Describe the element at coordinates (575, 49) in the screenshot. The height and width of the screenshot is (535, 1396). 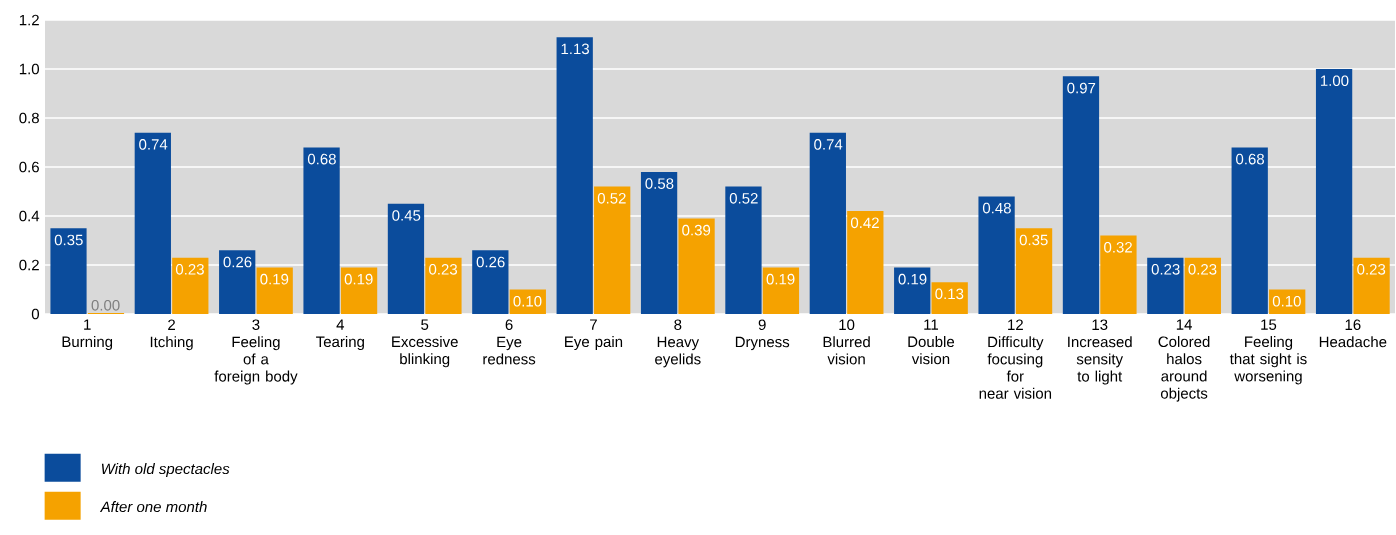
I see `data-label: 1.13` at that location.